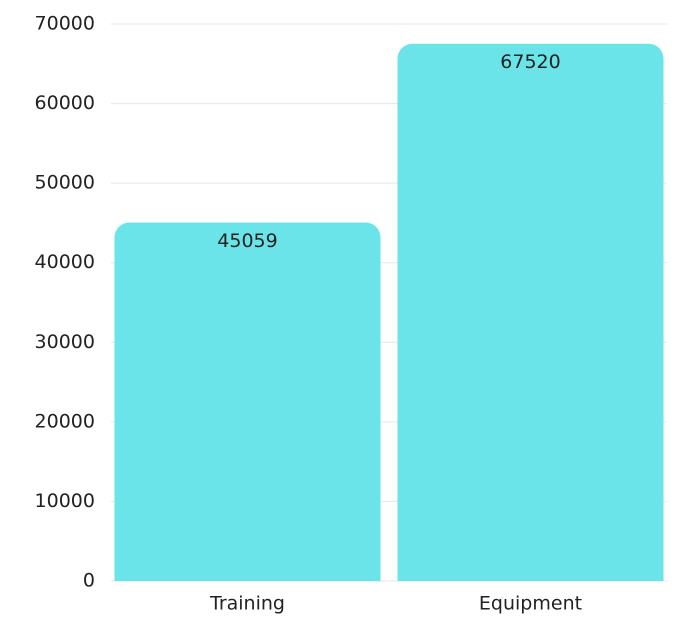 This screenshot has height=644, width=691. What do you see at coordinates (530, 62) in the screenshot?
I see `value-label: 67520` at bounding box center [530, 62].